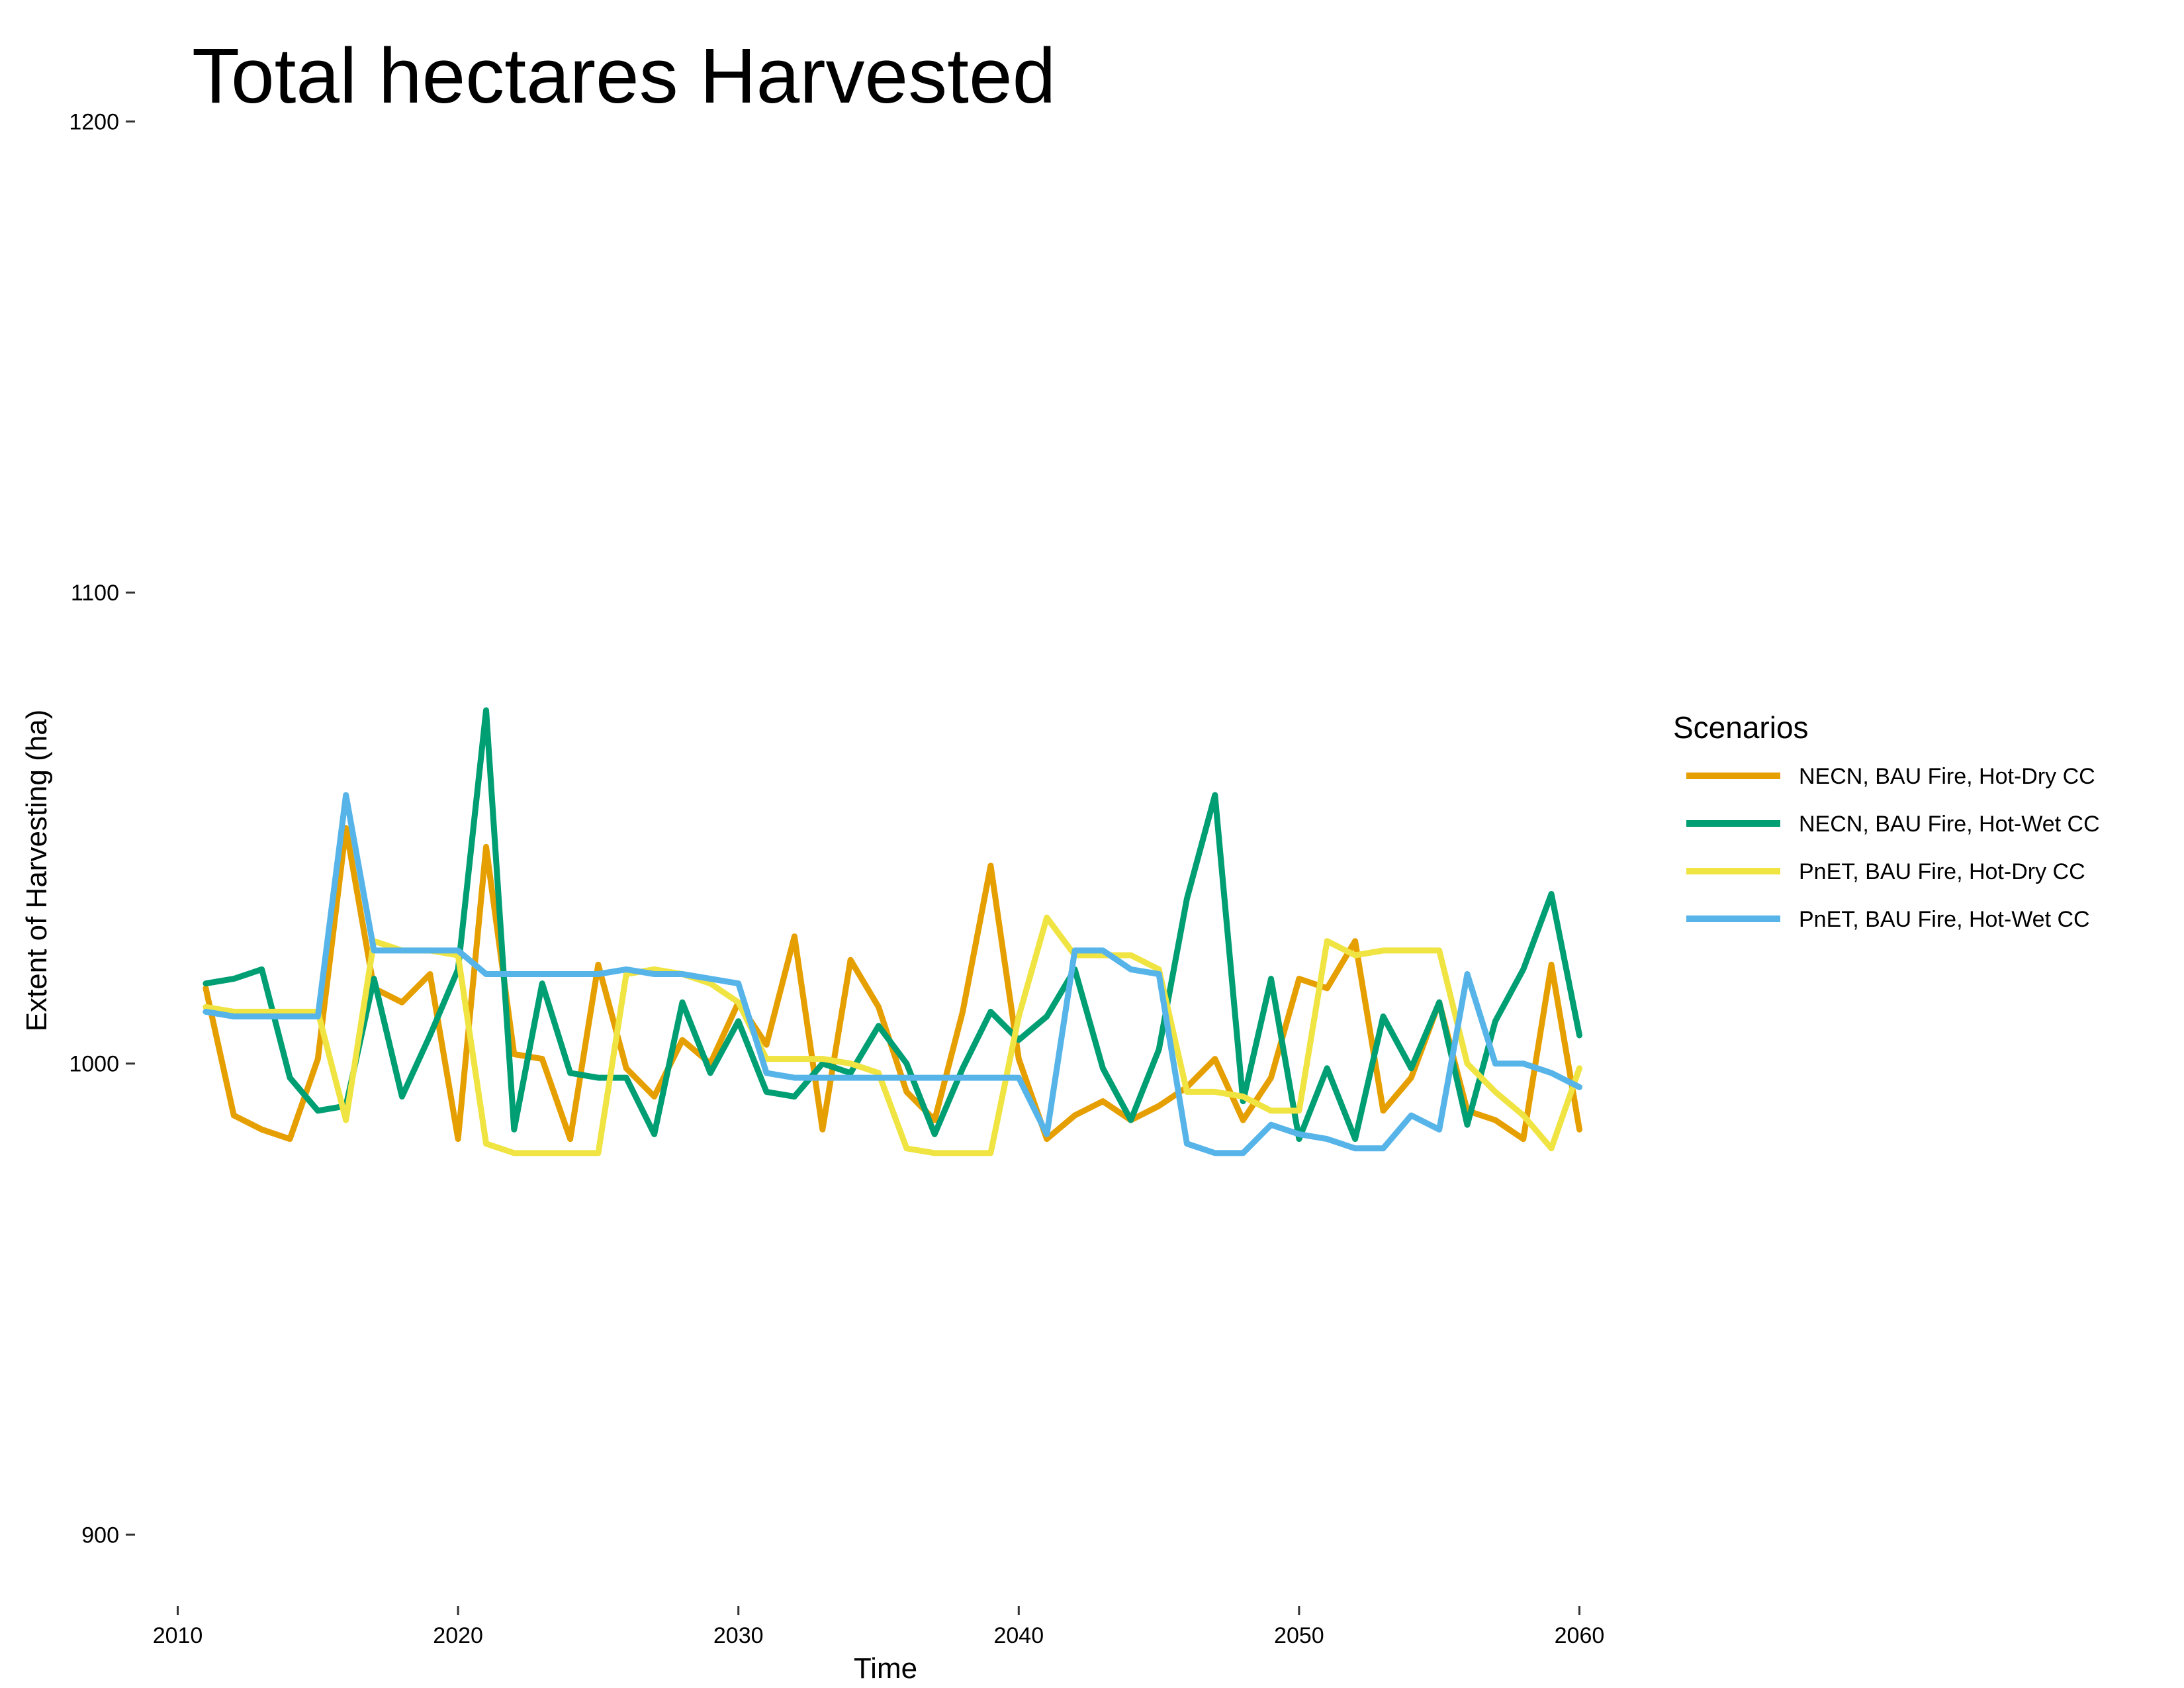 The height and width of the screenshot is (1688, 2184). Describe the element at coordinates (102, 829) in the screenshot. I see `y-axis: 900 1000 1100 1200` at that location.